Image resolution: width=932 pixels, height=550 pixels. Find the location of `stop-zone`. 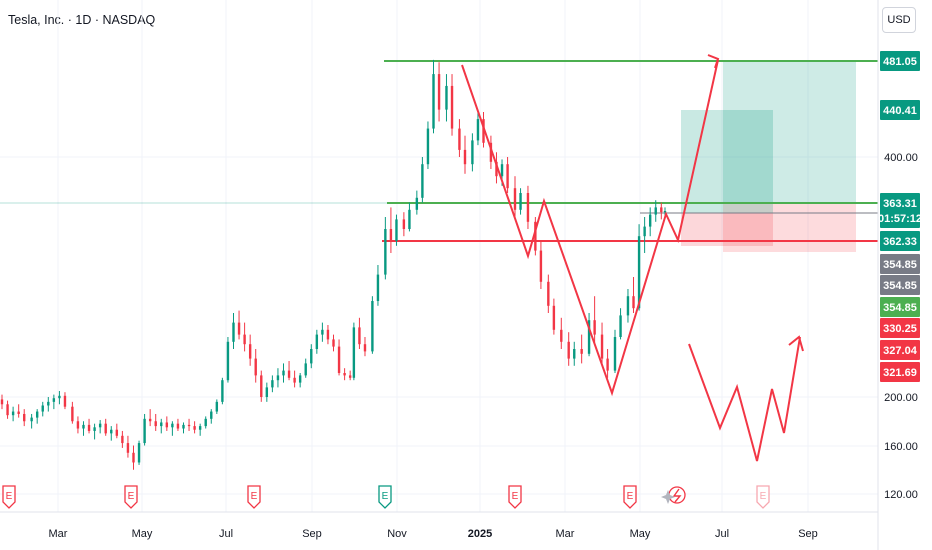

stop-zone is located at coordinates (789, 227).